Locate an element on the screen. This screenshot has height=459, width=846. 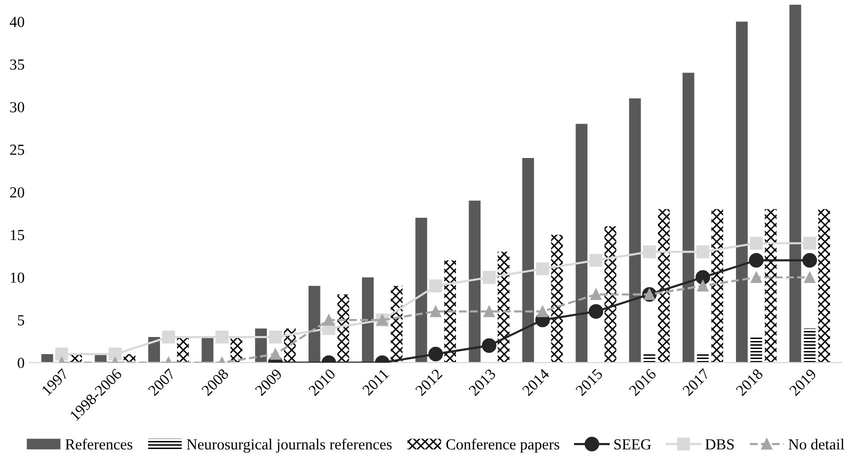
legend-label: Conference papers is located at coordinates (503, 445).